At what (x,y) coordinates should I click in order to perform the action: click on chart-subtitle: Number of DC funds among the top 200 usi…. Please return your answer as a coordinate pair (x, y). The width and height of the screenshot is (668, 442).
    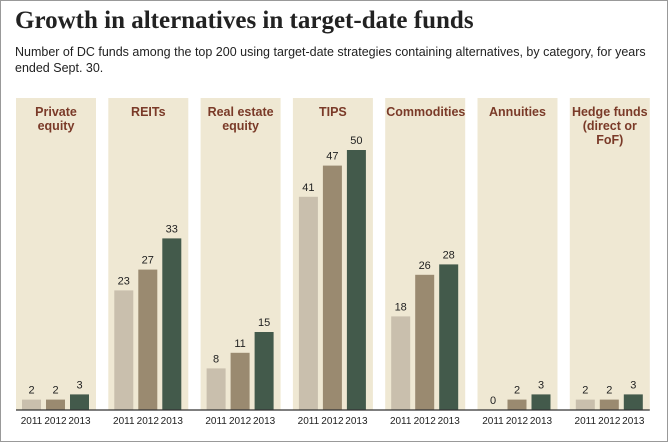
    Looking at the image, I should click on (330, 60).